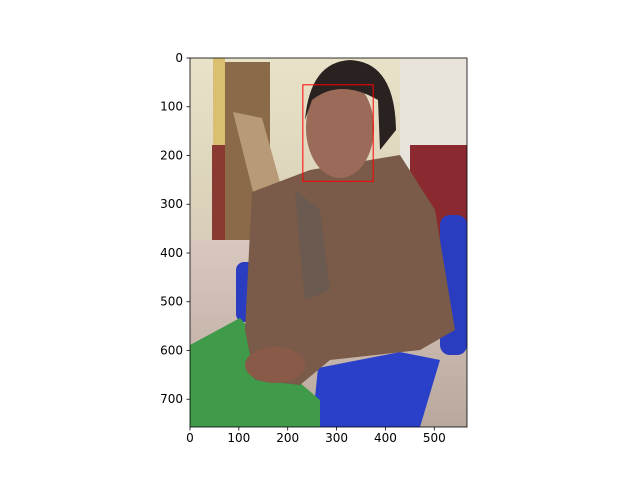  I want to click on y-tick-label: 100, so click(171, 107).